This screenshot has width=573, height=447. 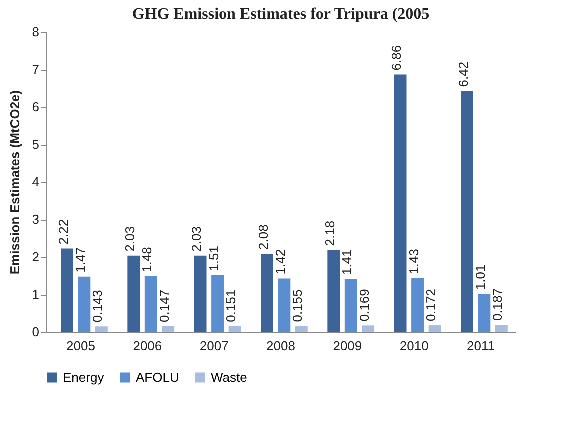 I want to click on x-tick-label: 2010, so click(x=414, y=346).